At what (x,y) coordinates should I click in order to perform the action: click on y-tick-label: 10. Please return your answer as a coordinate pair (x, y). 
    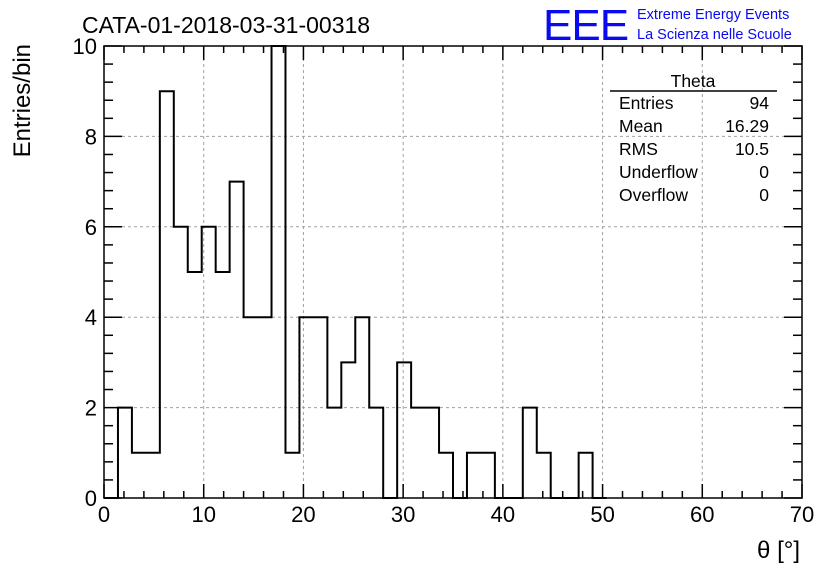
    Looking at the image, I should click on (85, 46).